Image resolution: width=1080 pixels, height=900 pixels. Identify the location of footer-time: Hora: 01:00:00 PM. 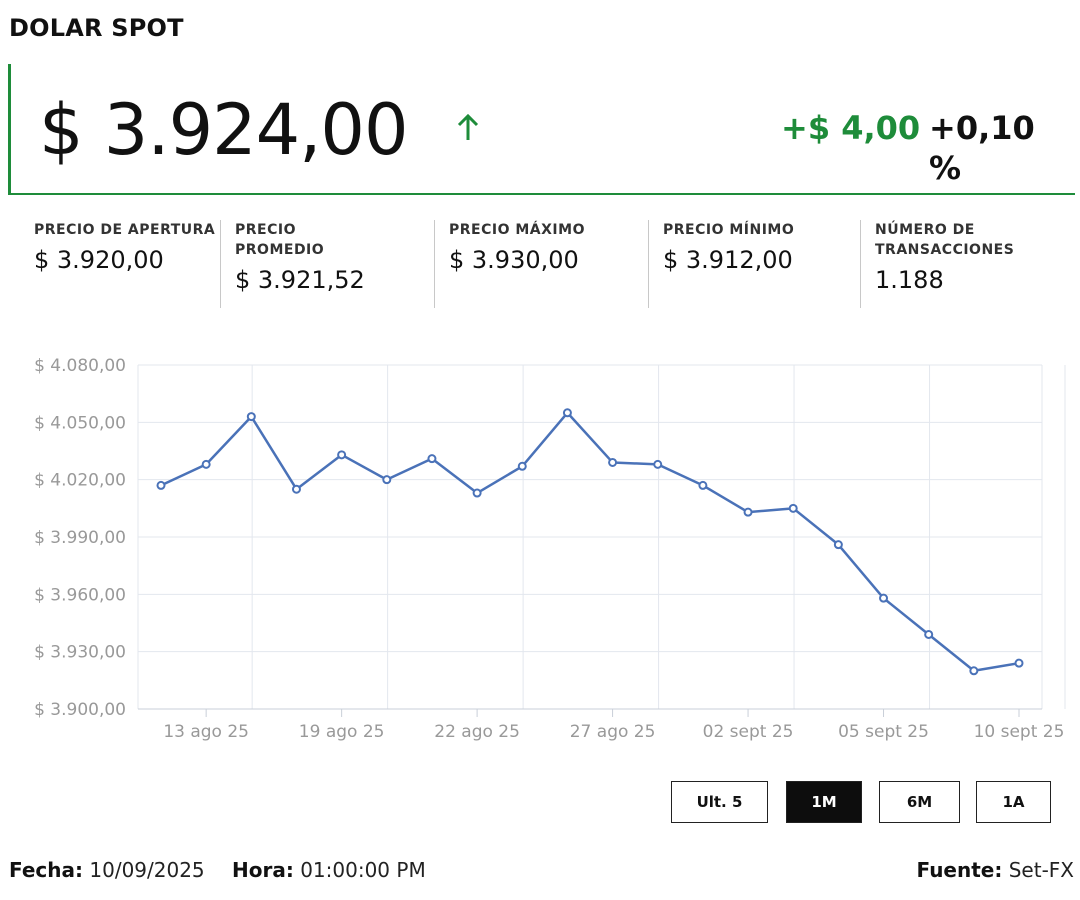
(329, 870).